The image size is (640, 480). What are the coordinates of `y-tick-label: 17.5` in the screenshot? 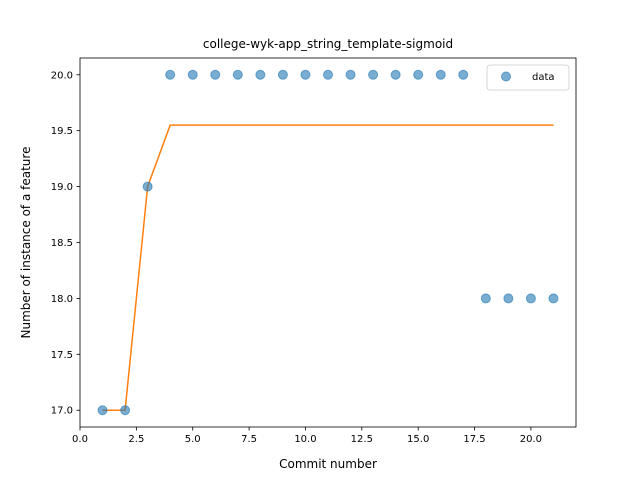 It's located at (62, 355).